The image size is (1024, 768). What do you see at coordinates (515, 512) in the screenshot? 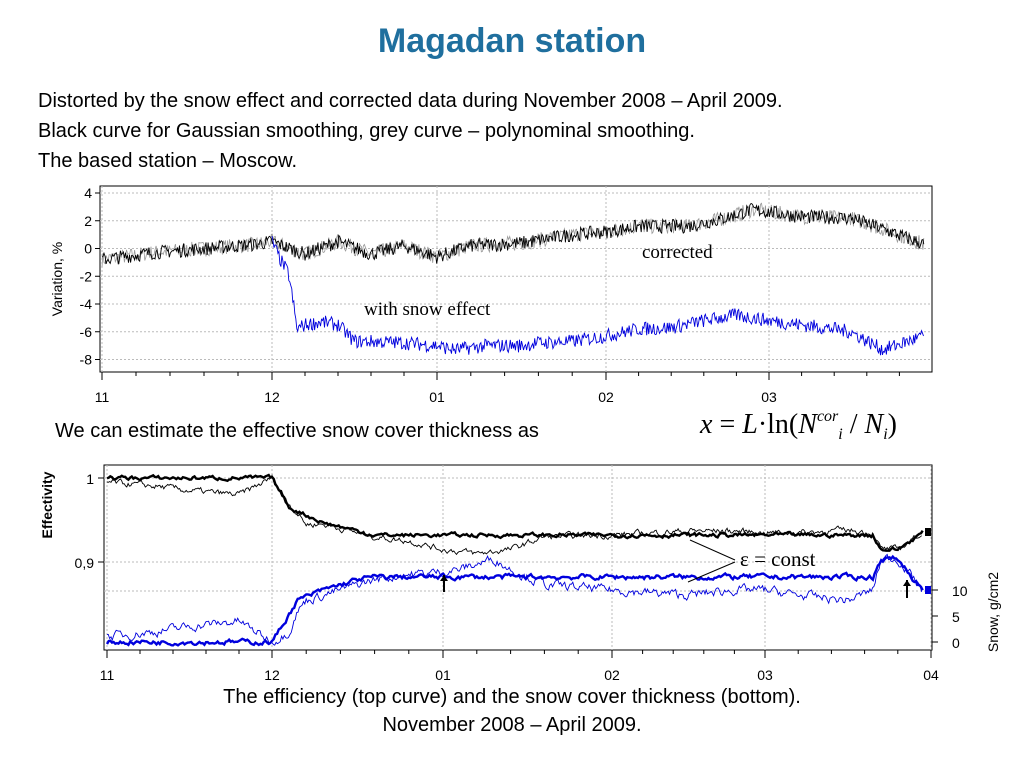
I see `series-const-effectivity` at bounding box center [515, 512].